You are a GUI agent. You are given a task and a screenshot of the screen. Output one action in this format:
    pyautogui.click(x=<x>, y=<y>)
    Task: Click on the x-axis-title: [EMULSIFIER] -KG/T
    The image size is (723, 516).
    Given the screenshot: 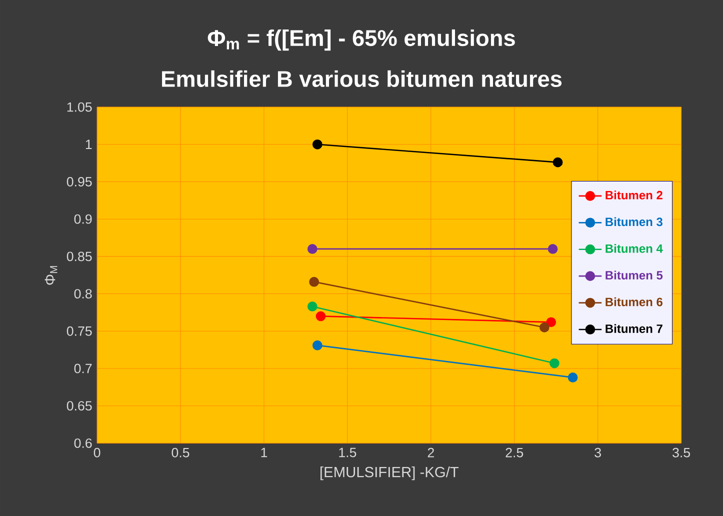 What is the action you would take?
    pyautogui.click(x=389, y=473)
    